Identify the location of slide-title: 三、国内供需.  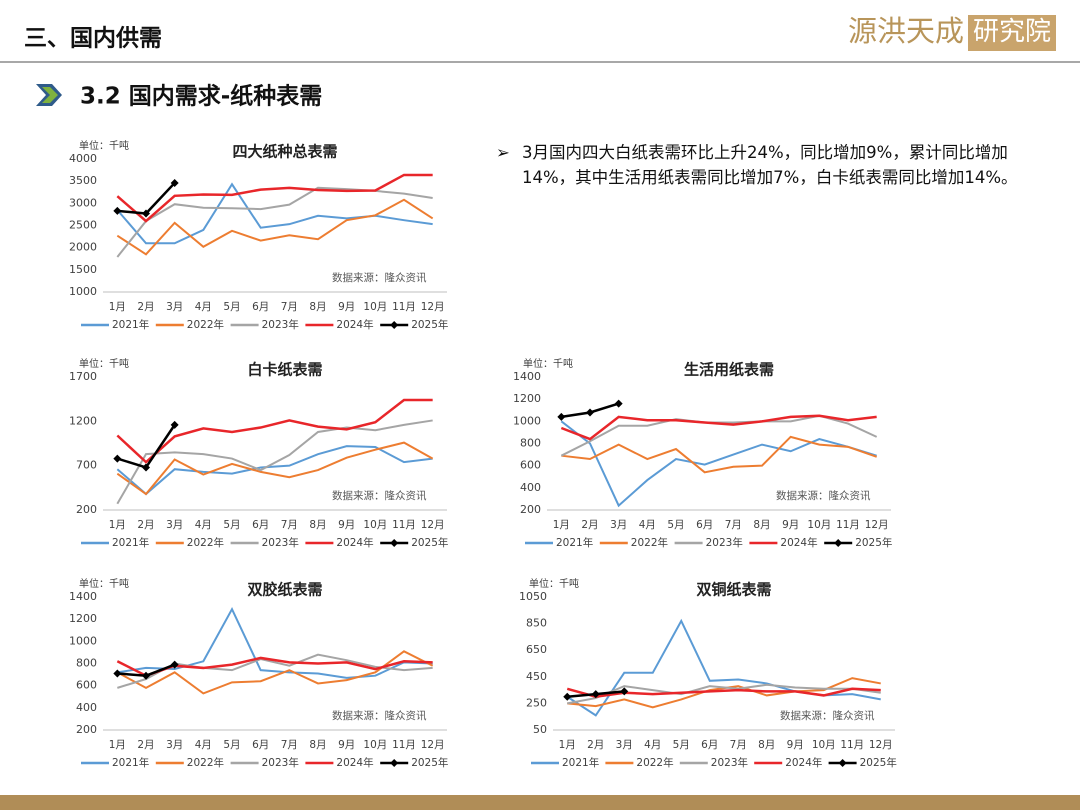
(93, 38).